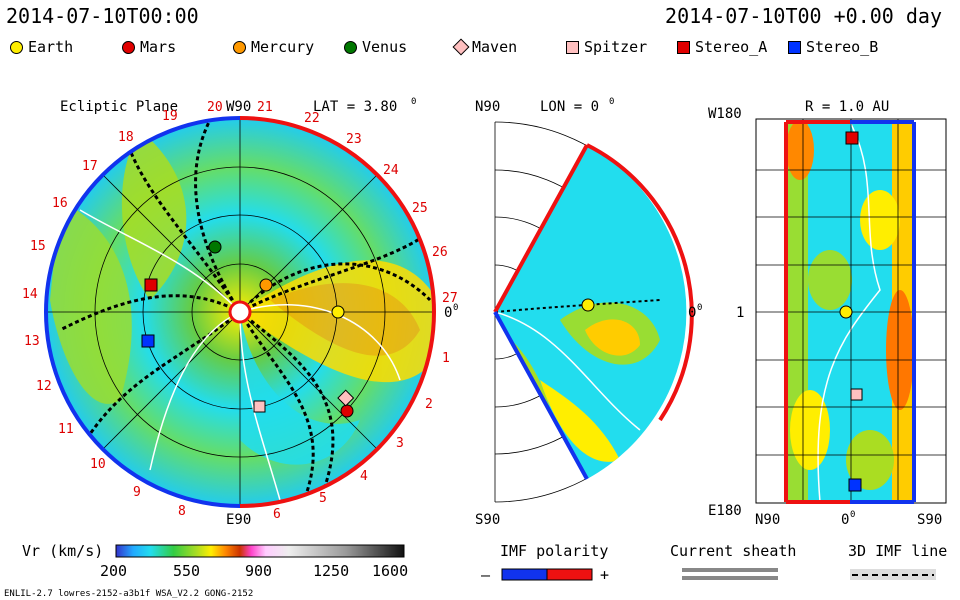 The image size is (960, 600). What do you see at coordinates (338, 312) in the screenshot?
I see `ecliptic-earth-marker` at bounding box center [338, 312].